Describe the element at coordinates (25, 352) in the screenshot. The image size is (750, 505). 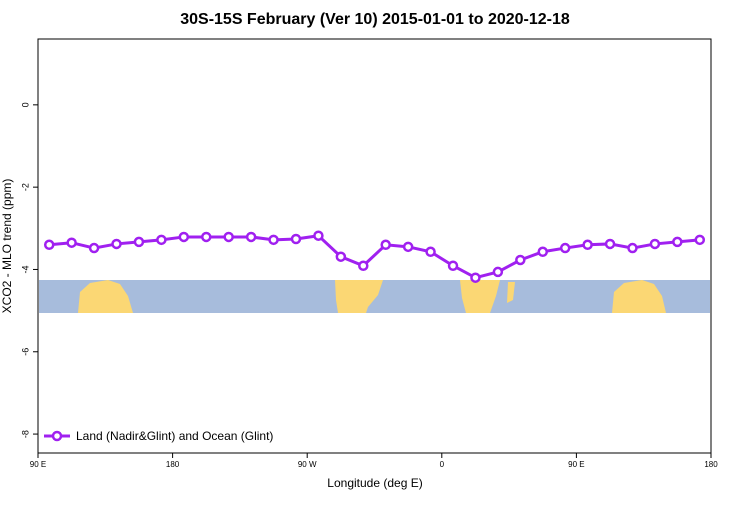
I see `y-tick-label: -6` at that location.